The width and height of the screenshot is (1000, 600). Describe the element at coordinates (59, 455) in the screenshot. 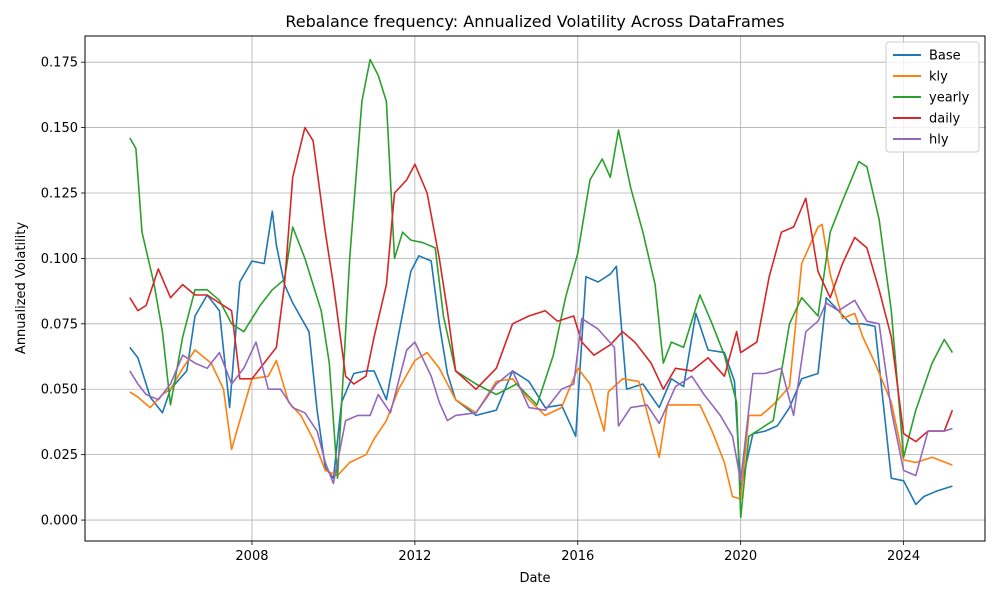

I see `y-tick-label: 0.025` at that location.